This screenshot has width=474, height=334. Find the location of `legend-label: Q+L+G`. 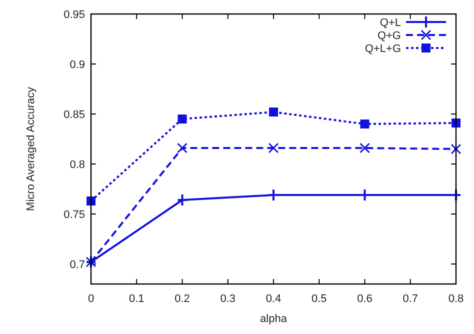

legend-label: Q+L+G is located at coordinates (382, 49).